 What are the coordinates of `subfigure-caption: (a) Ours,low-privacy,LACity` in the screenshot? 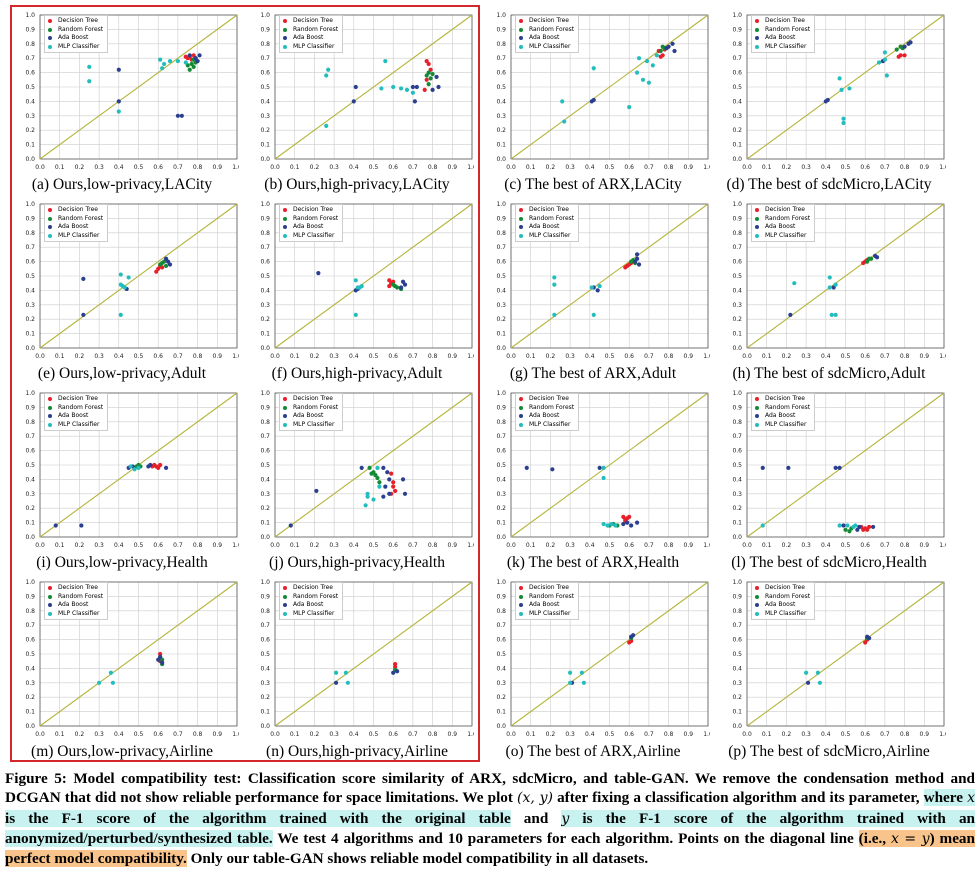 It's located at (122, 184).